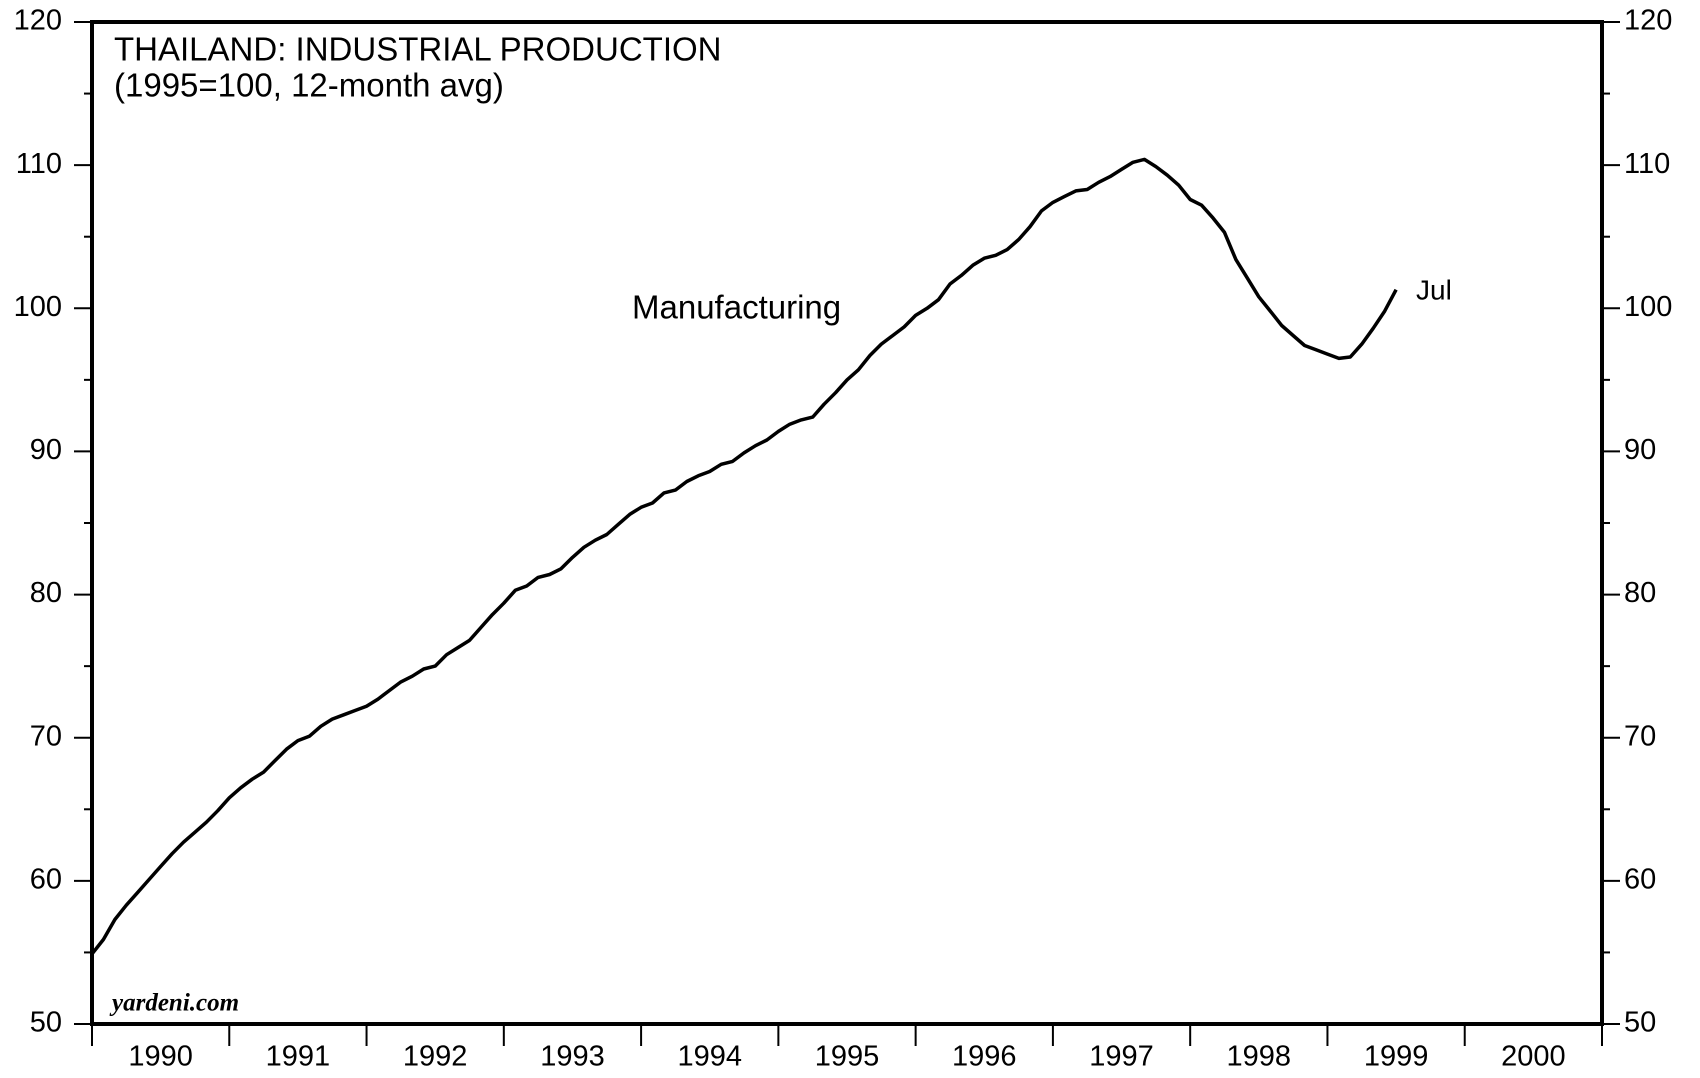 The width and height of the screenshot is (1700, 1078). I want to click on chart-title: THAILAND: INDUSTRIAL PRODUCTION, so click(418, 49).